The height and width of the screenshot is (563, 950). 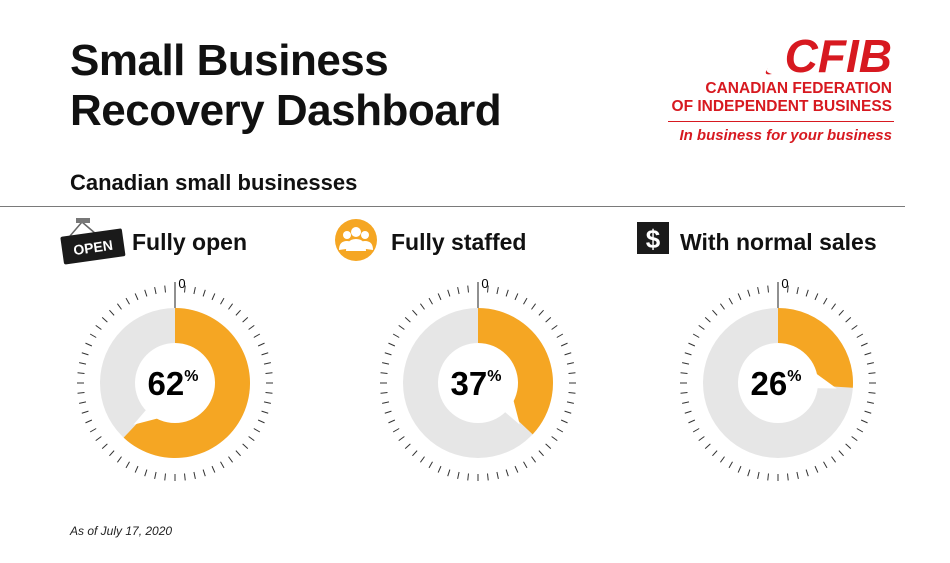 I want to click on panel-header: $ With normal sales, so click(x=783, y=243).